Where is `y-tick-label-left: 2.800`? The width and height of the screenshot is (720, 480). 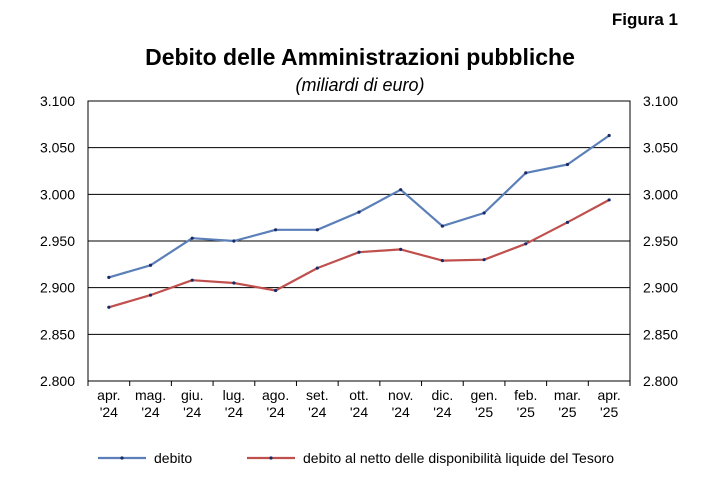
y-tick-label-left: 2.800 is located at coordinates (57, 381).